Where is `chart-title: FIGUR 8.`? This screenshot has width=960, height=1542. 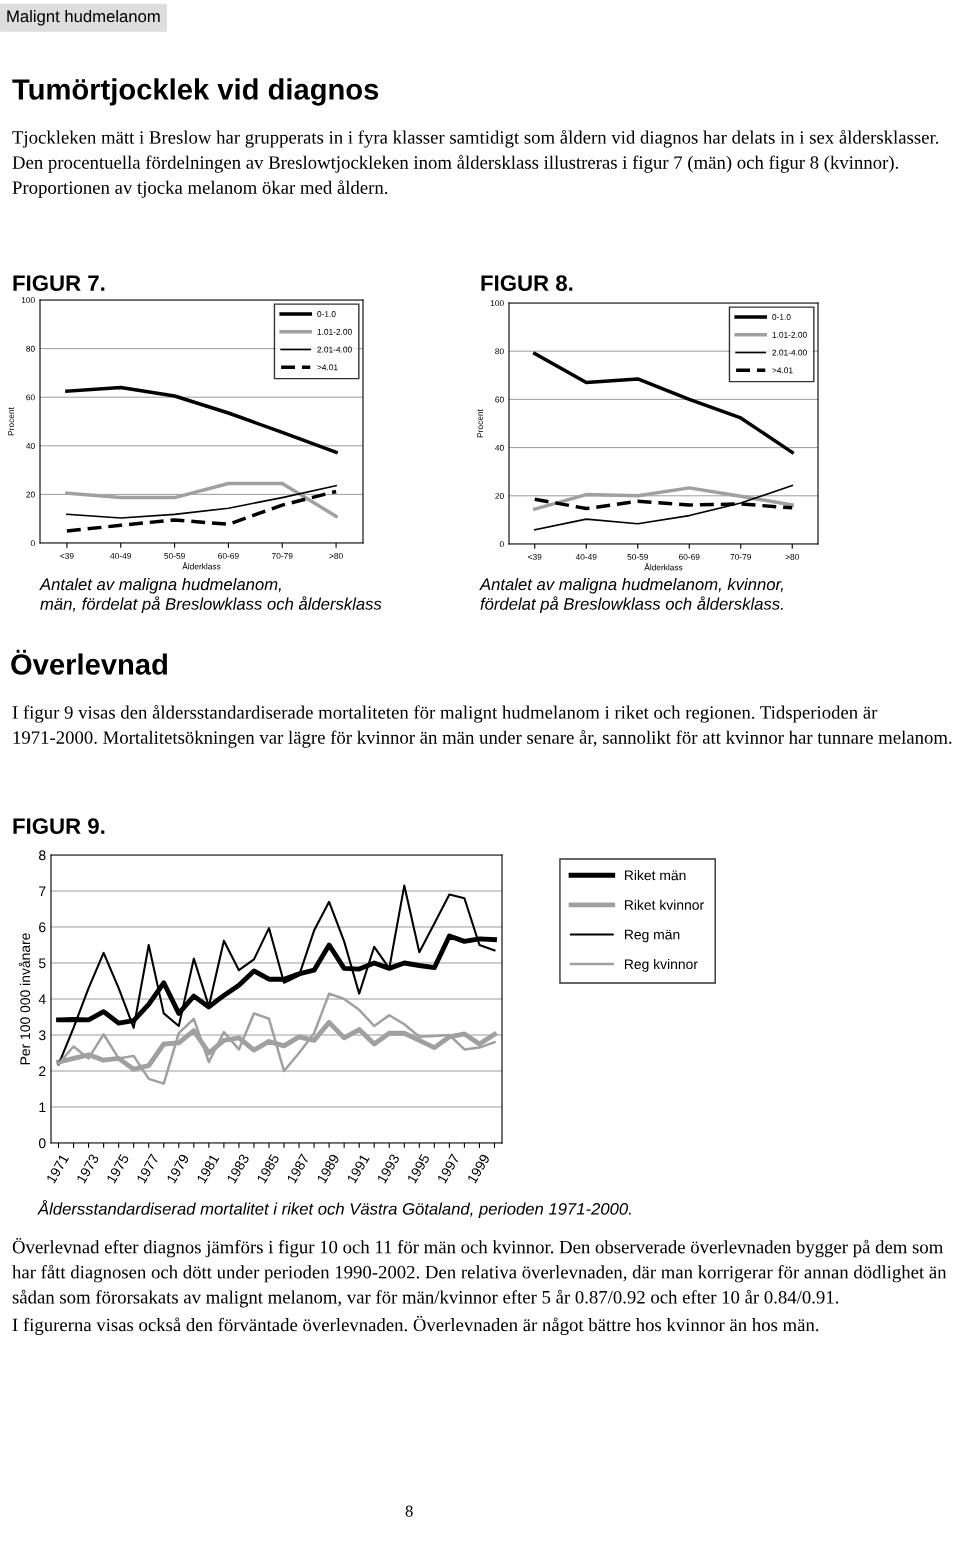 chart-title: FIGUR 8. is located at coordinates (527, 283).